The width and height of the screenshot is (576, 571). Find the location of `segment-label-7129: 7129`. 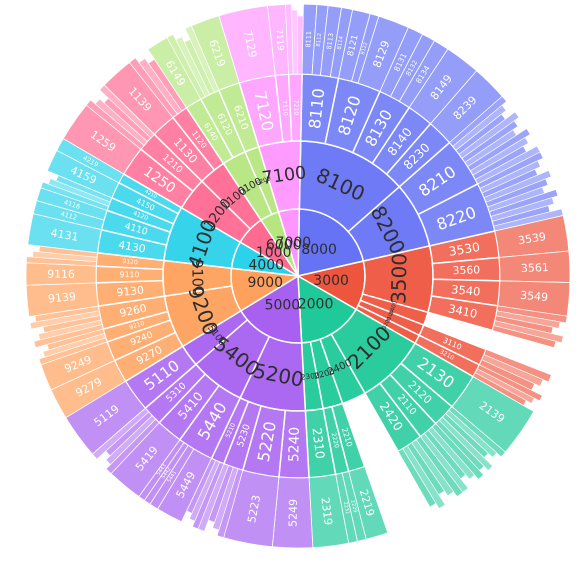

segment-label-7129: 7129 is located at coordinates (250, 44).